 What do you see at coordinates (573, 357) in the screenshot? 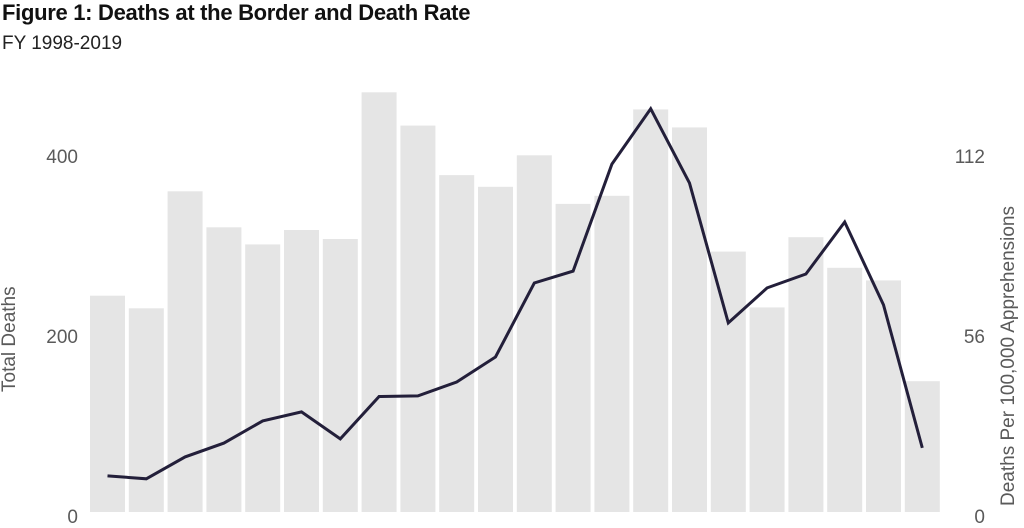
I see `bar-2010` at bounding box center [573, 357].